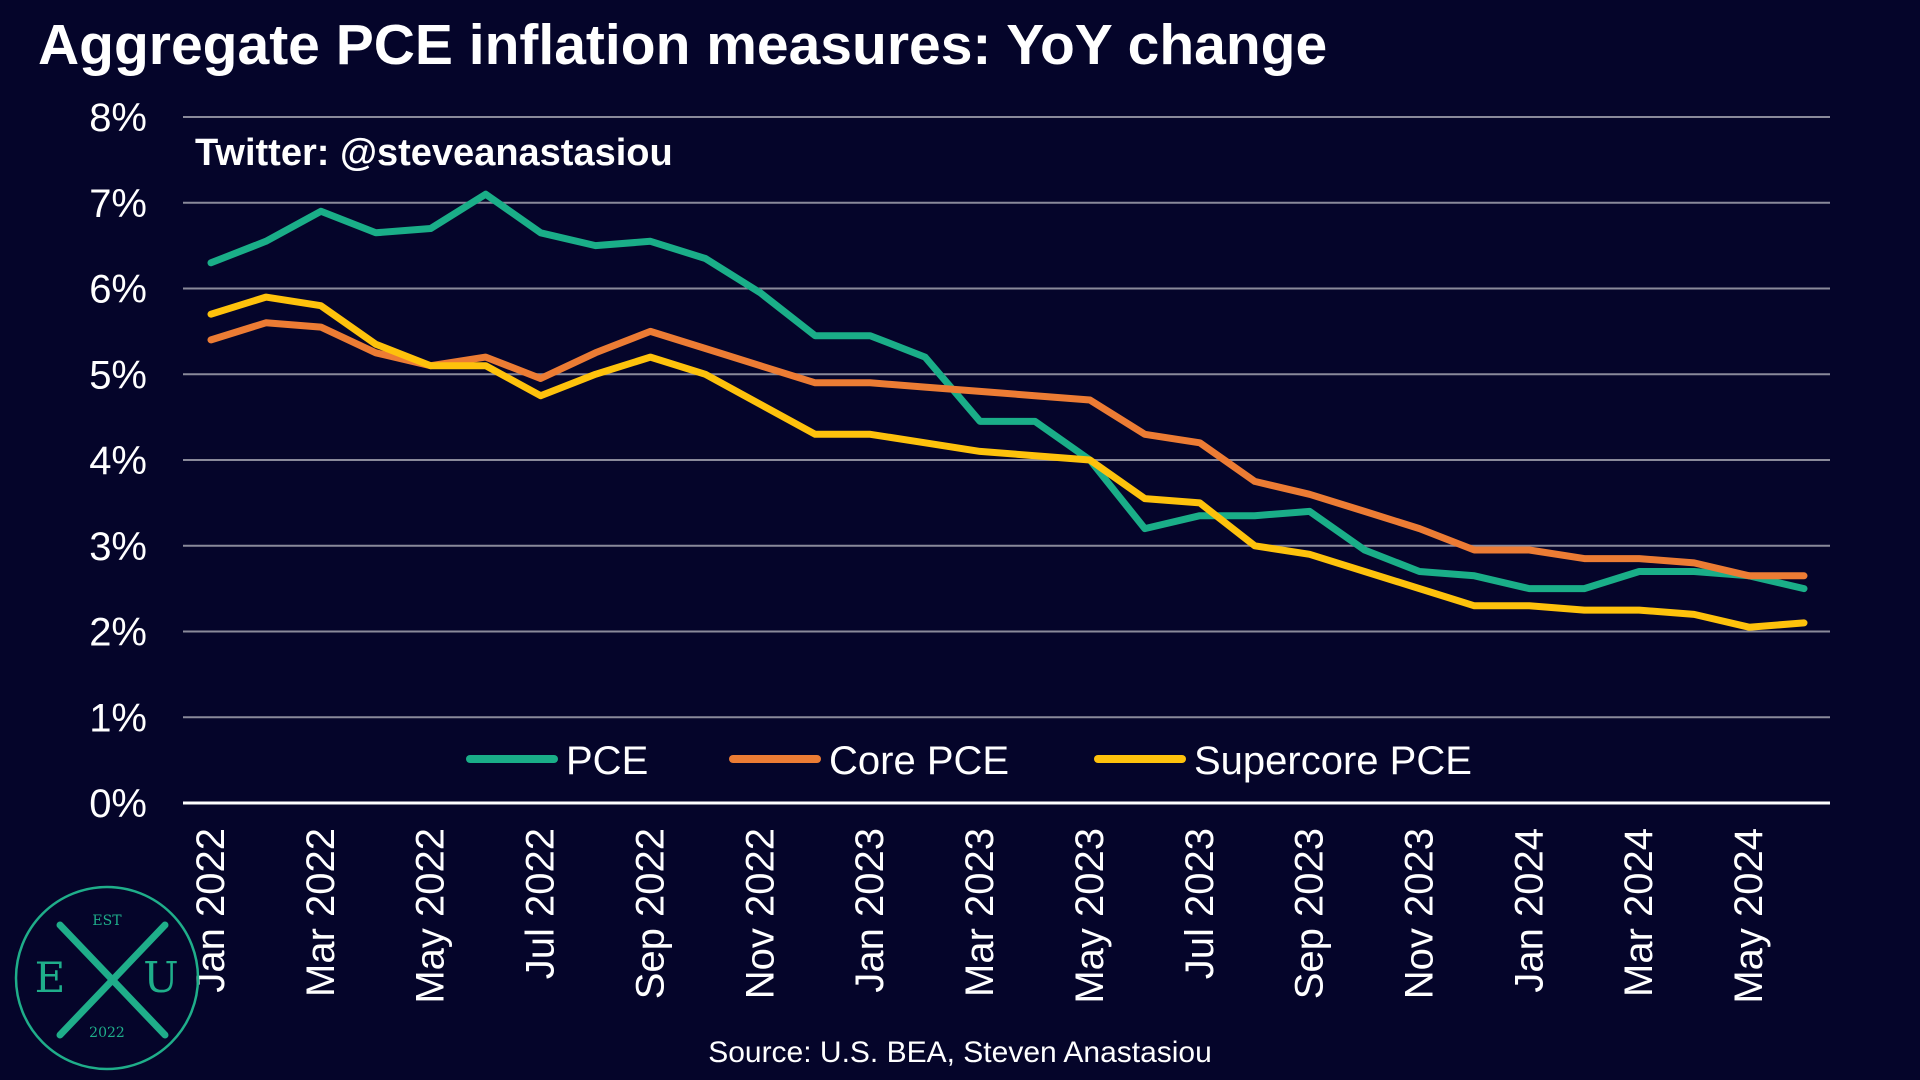  I want to click on x-tick-label: Nov 2023, so click(1419, 913).